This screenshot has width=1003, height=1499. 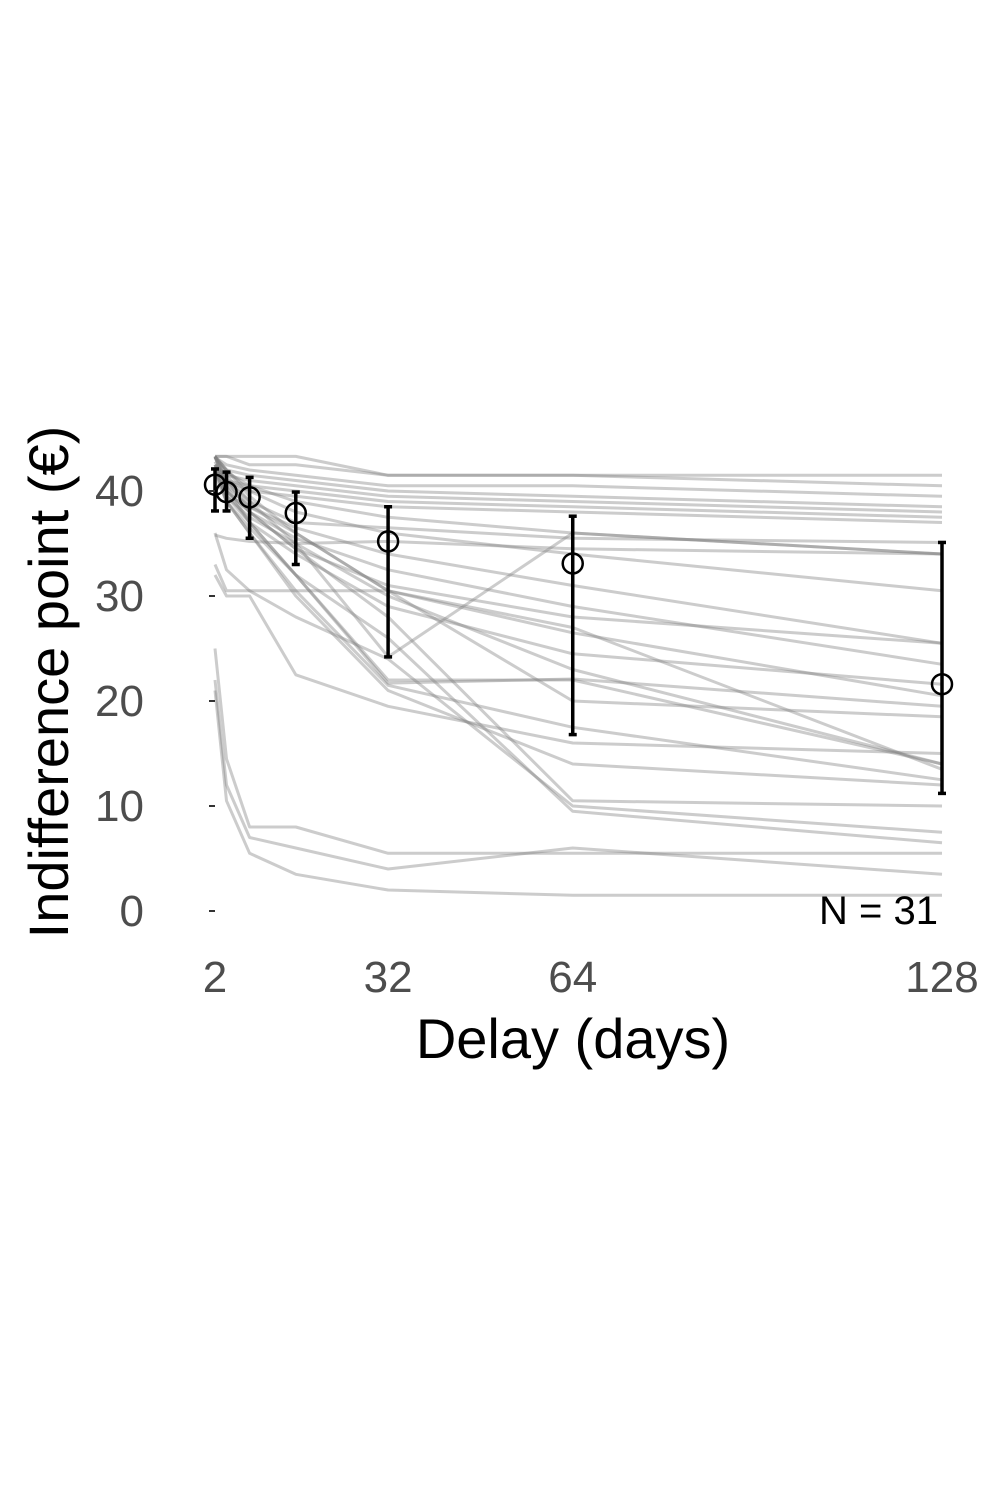 I want to click on y-tick-label: 20, so click(x=119, y=701).